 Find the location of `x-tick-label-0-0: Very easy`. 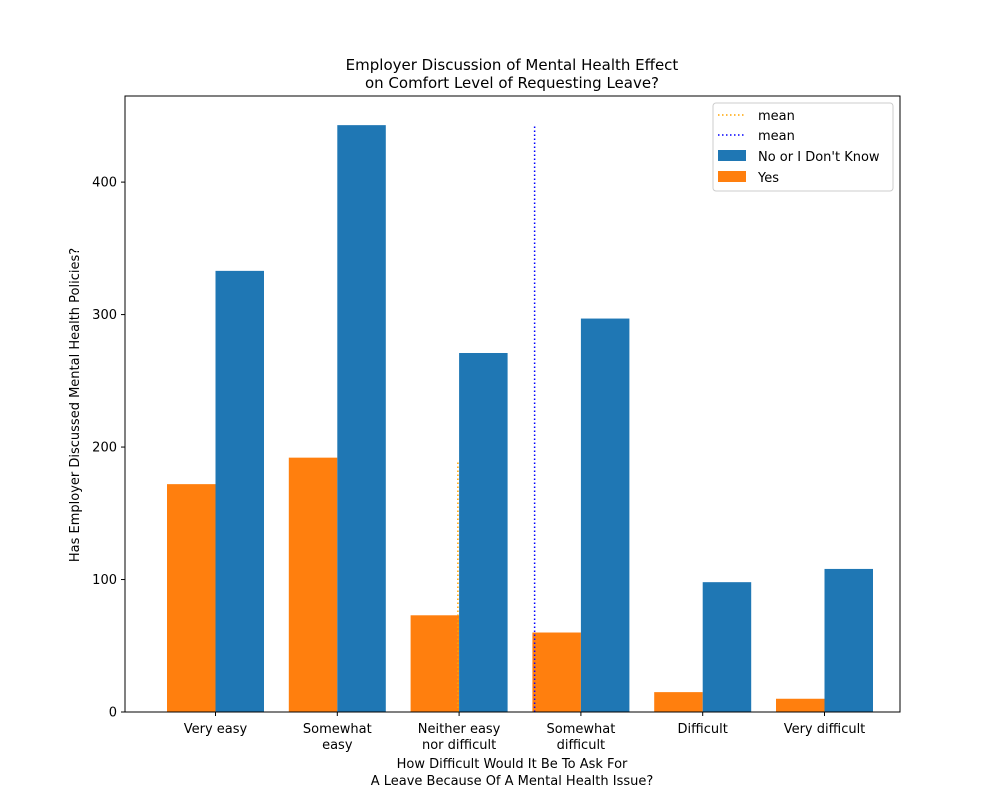

x-tick-label-0-0: Very easy is located at coordinates (216, 729).